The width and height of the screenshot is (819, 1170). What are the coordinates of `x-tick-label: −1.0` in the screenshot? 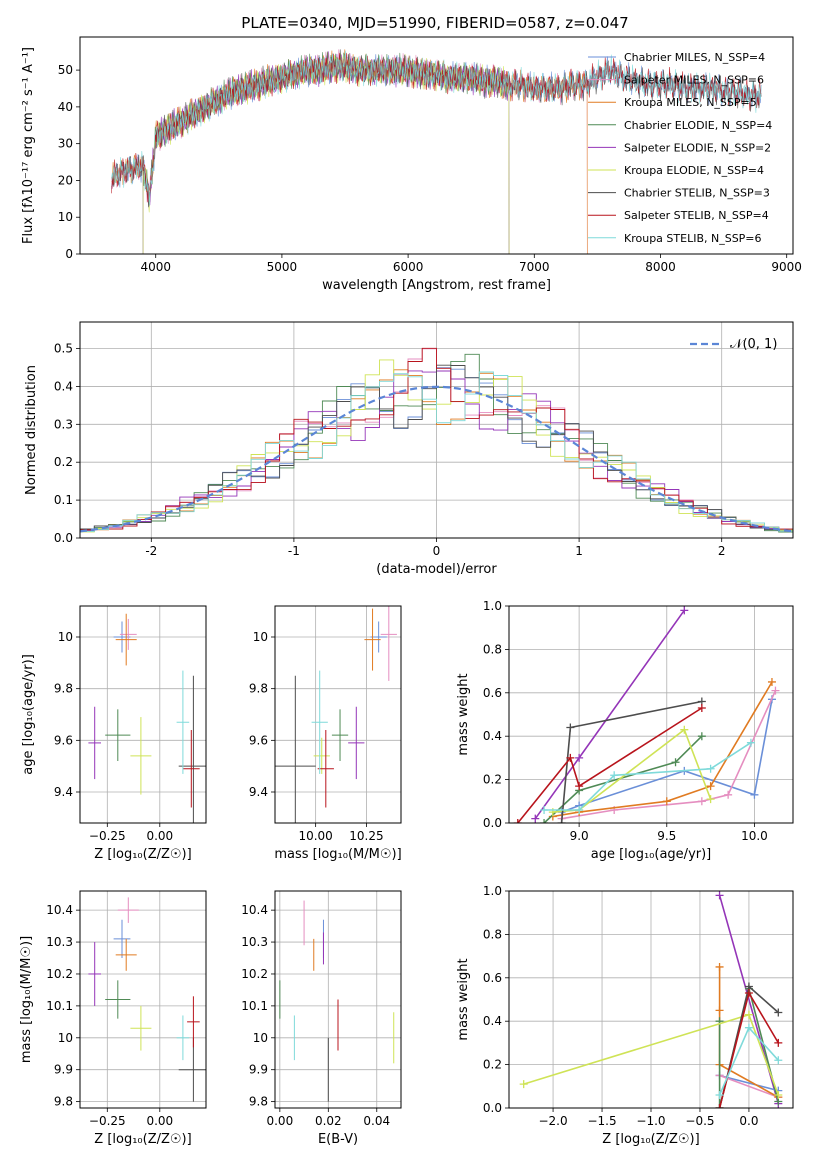 It's located at (650, 1121).